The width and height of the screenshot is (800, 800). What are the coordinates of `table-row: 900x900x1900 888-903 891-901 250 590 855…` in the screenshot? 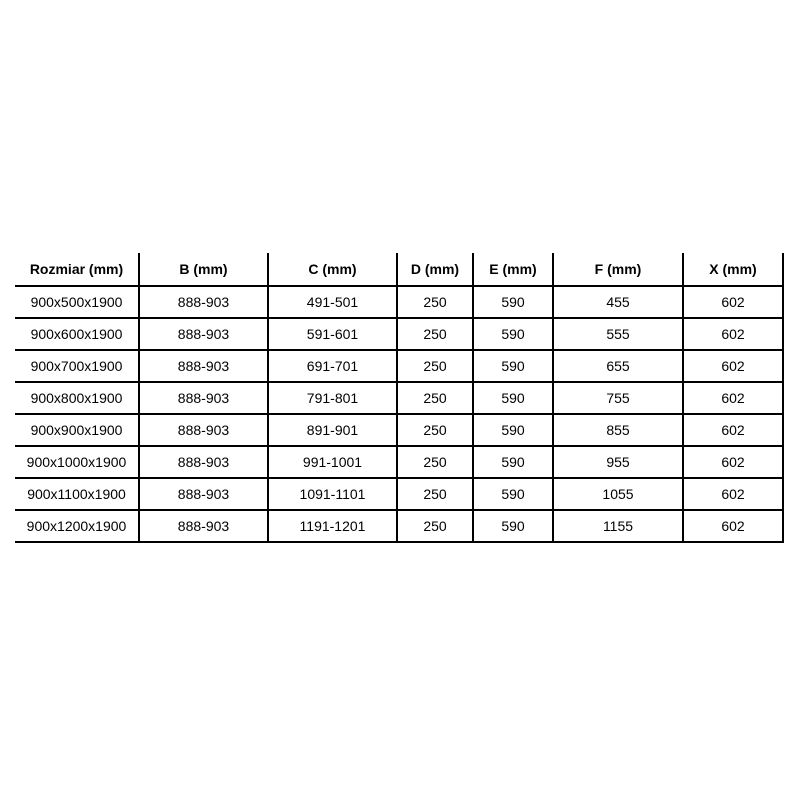 It's located at (399, 430).